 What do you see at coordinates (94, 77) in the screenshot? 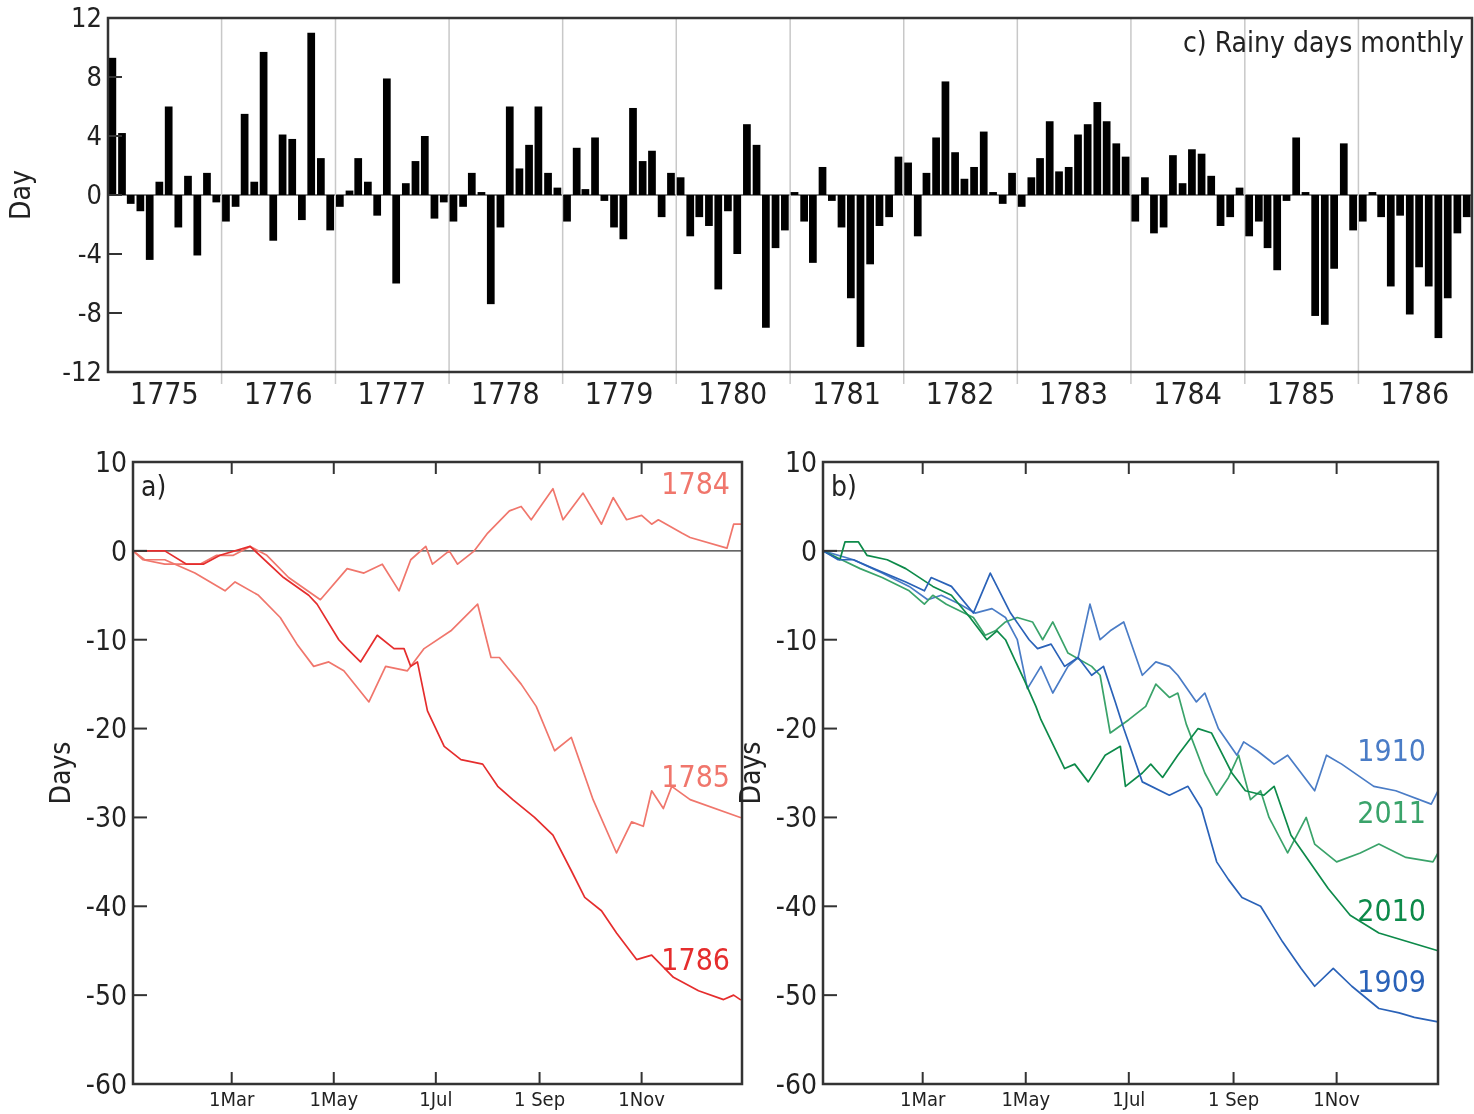
I see `y-tick-label: 8` at bounding box center [94, 77].